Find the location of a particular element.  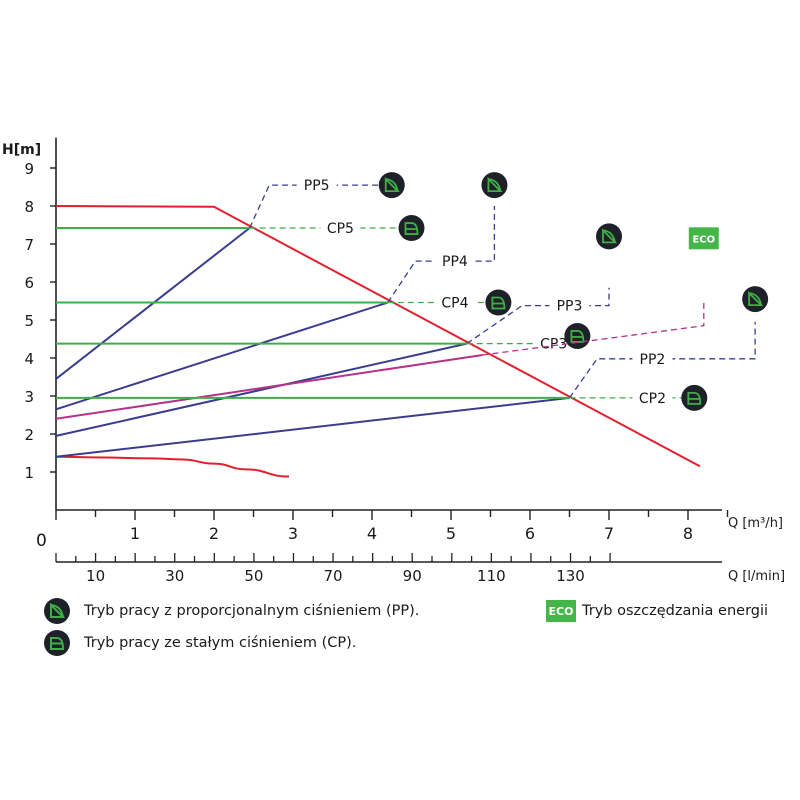

x2-tick-label: 50 is located at coordinates (253, 576).